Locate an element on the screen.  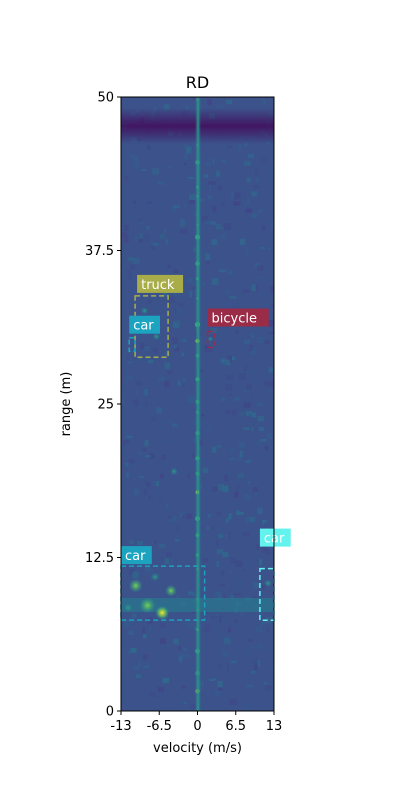
annotation-box-truck is located at coordinates (151, 327).